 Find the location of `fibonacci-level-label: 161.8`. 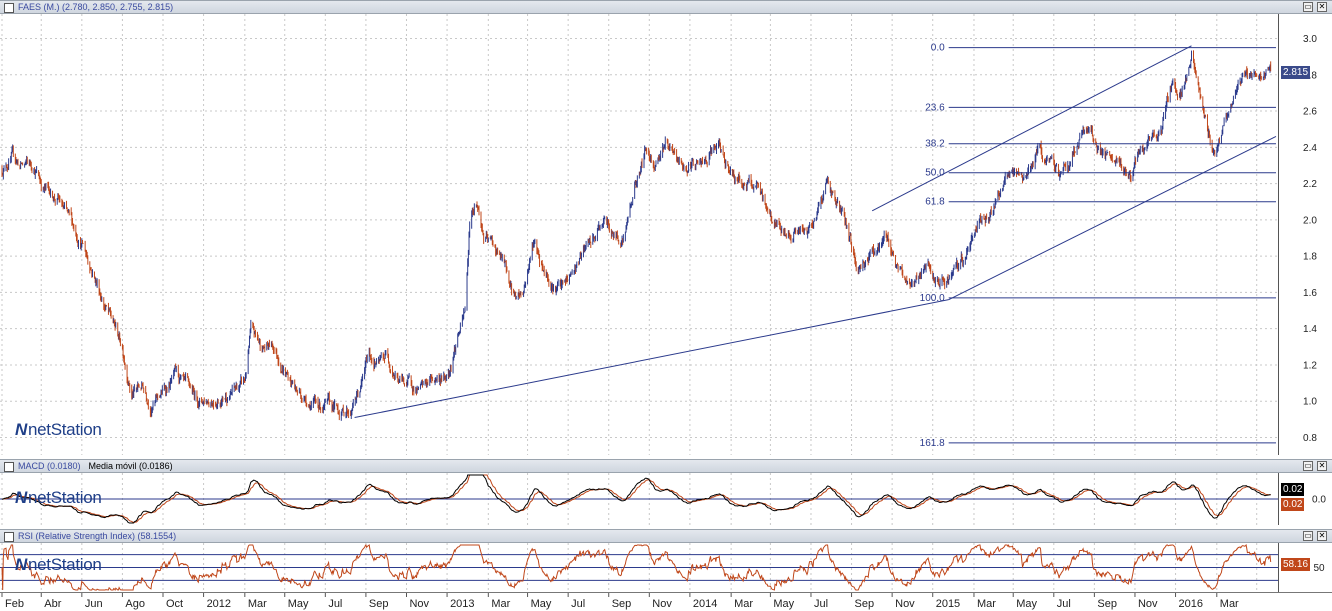

fibonacci-level-label: 161.8 is located at coordinates (932, 443).